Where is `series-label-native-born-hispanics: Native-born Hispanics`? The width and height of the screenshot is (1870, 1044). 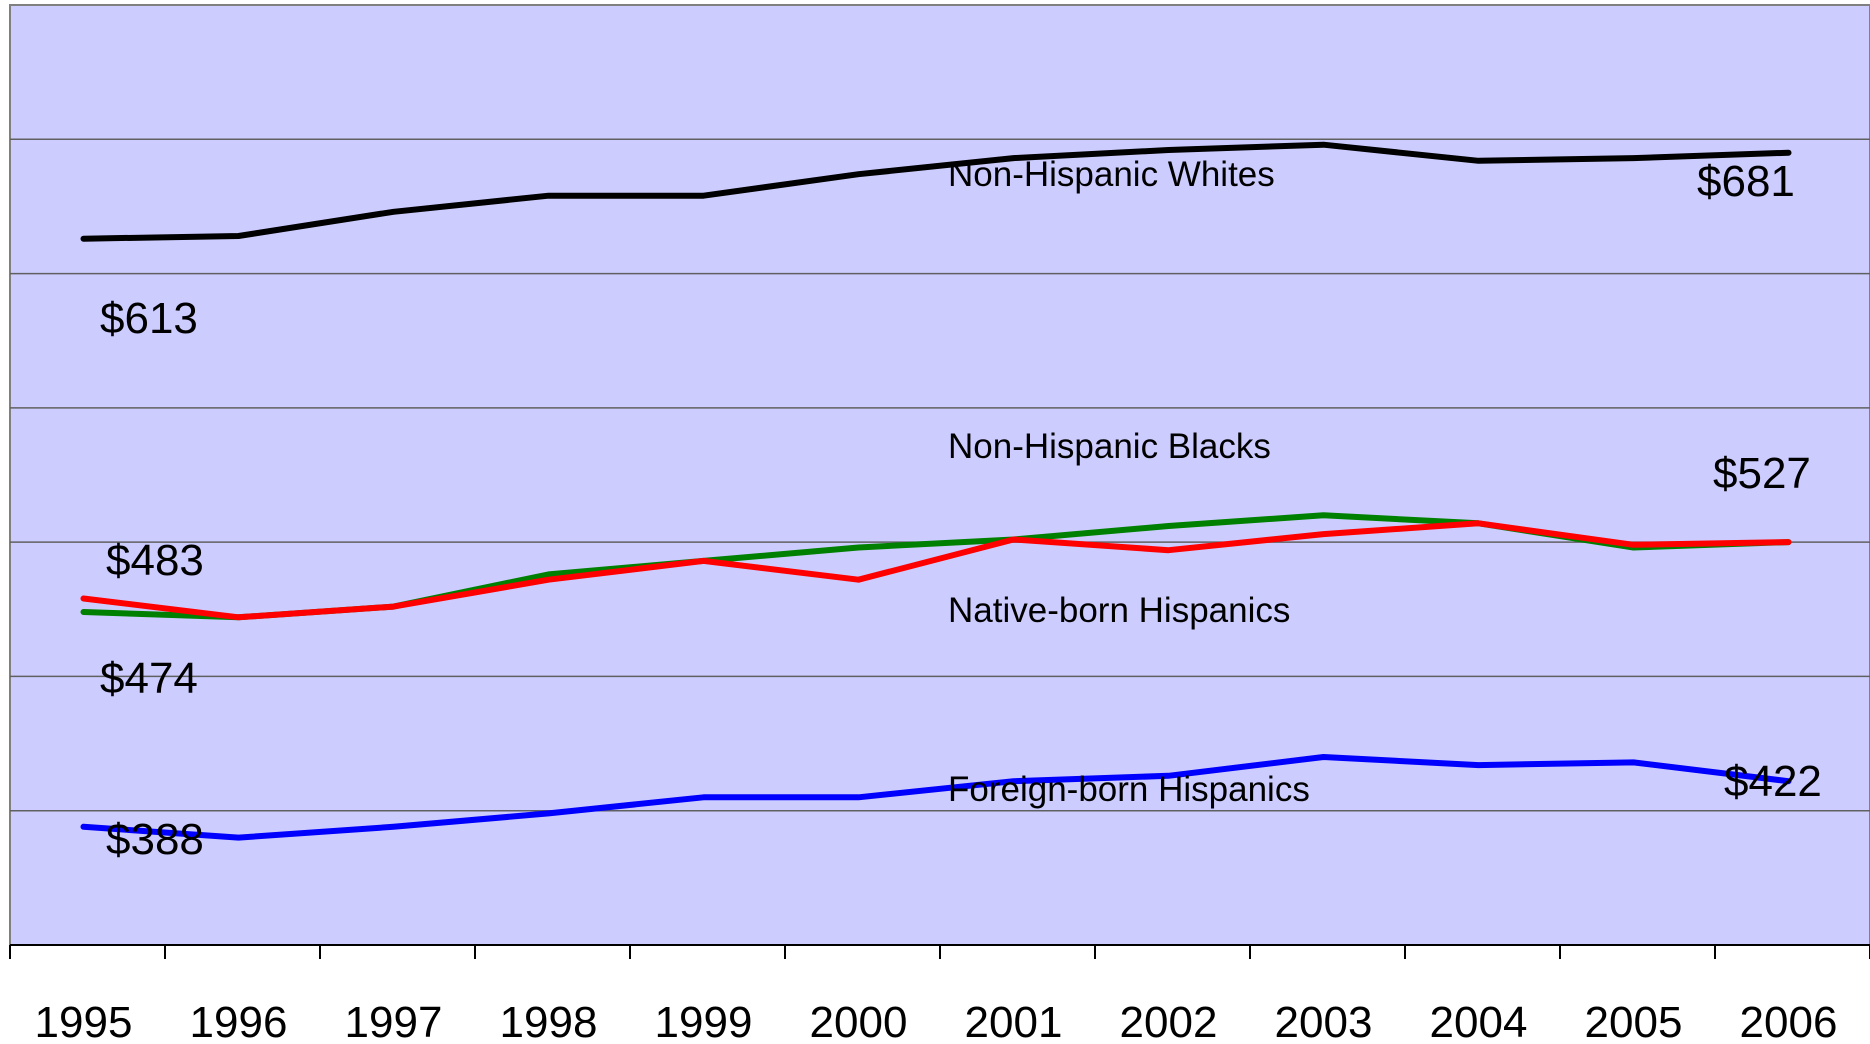
series-label-native-born-hispanics: Native-born Hispanics is located at coordinates (1119, 610).